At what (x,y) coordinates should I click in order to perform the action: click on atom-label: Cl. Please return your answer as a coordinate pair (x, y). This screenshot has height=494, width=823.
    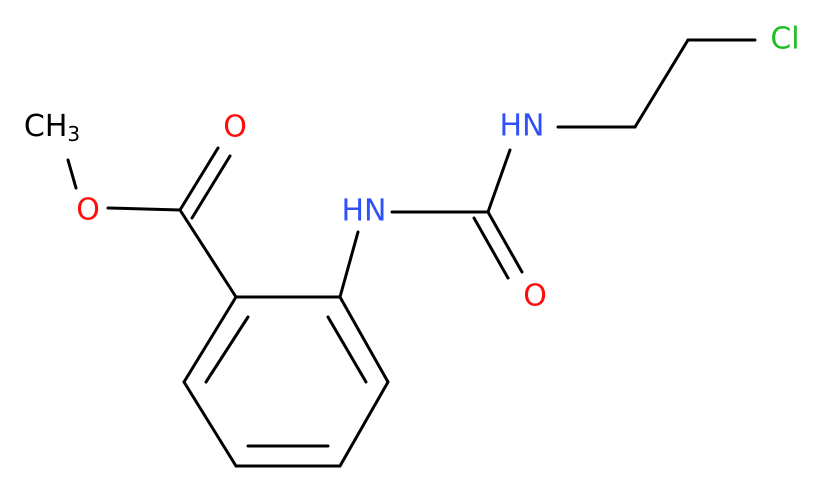
    Looking at the image, I should click on (784, 39).